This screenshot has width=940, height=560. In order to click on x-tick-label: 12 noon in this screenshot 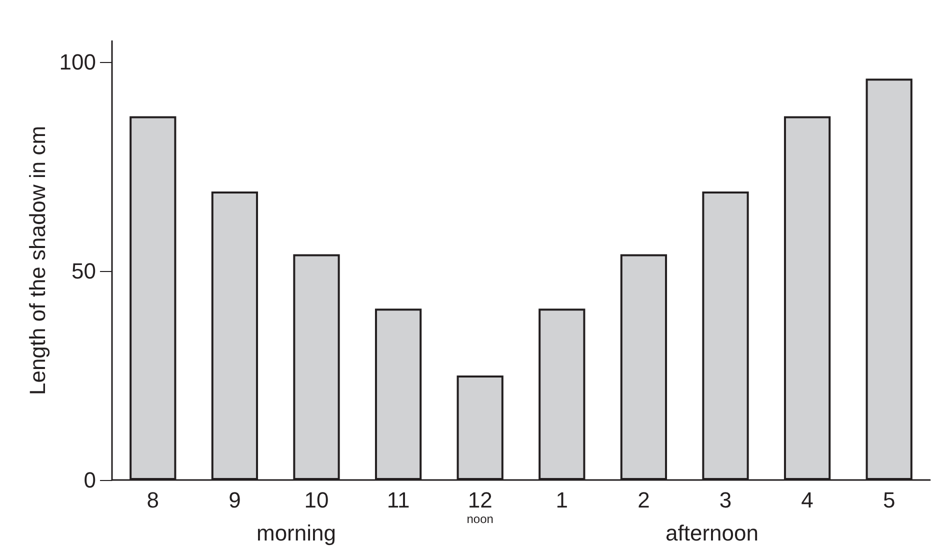, I will do `click(480, 507)`.